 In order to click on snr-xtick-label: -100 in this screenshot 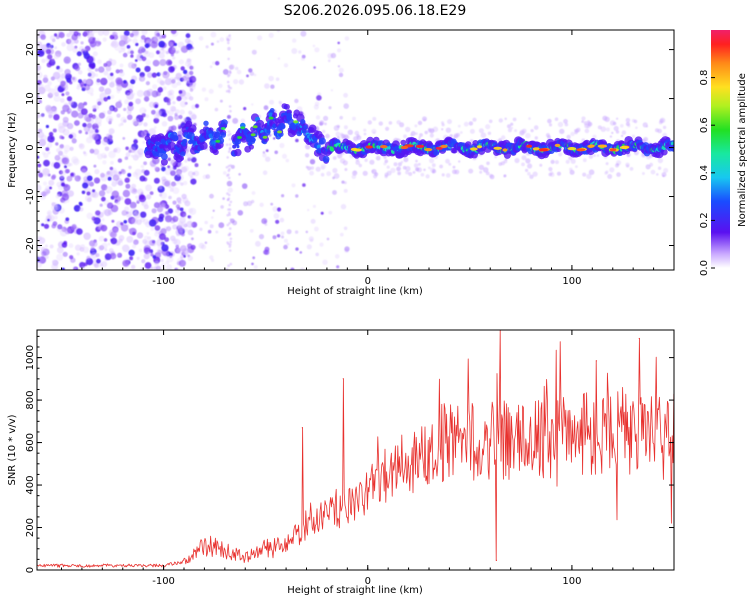, I will do `click(163, 581)`.